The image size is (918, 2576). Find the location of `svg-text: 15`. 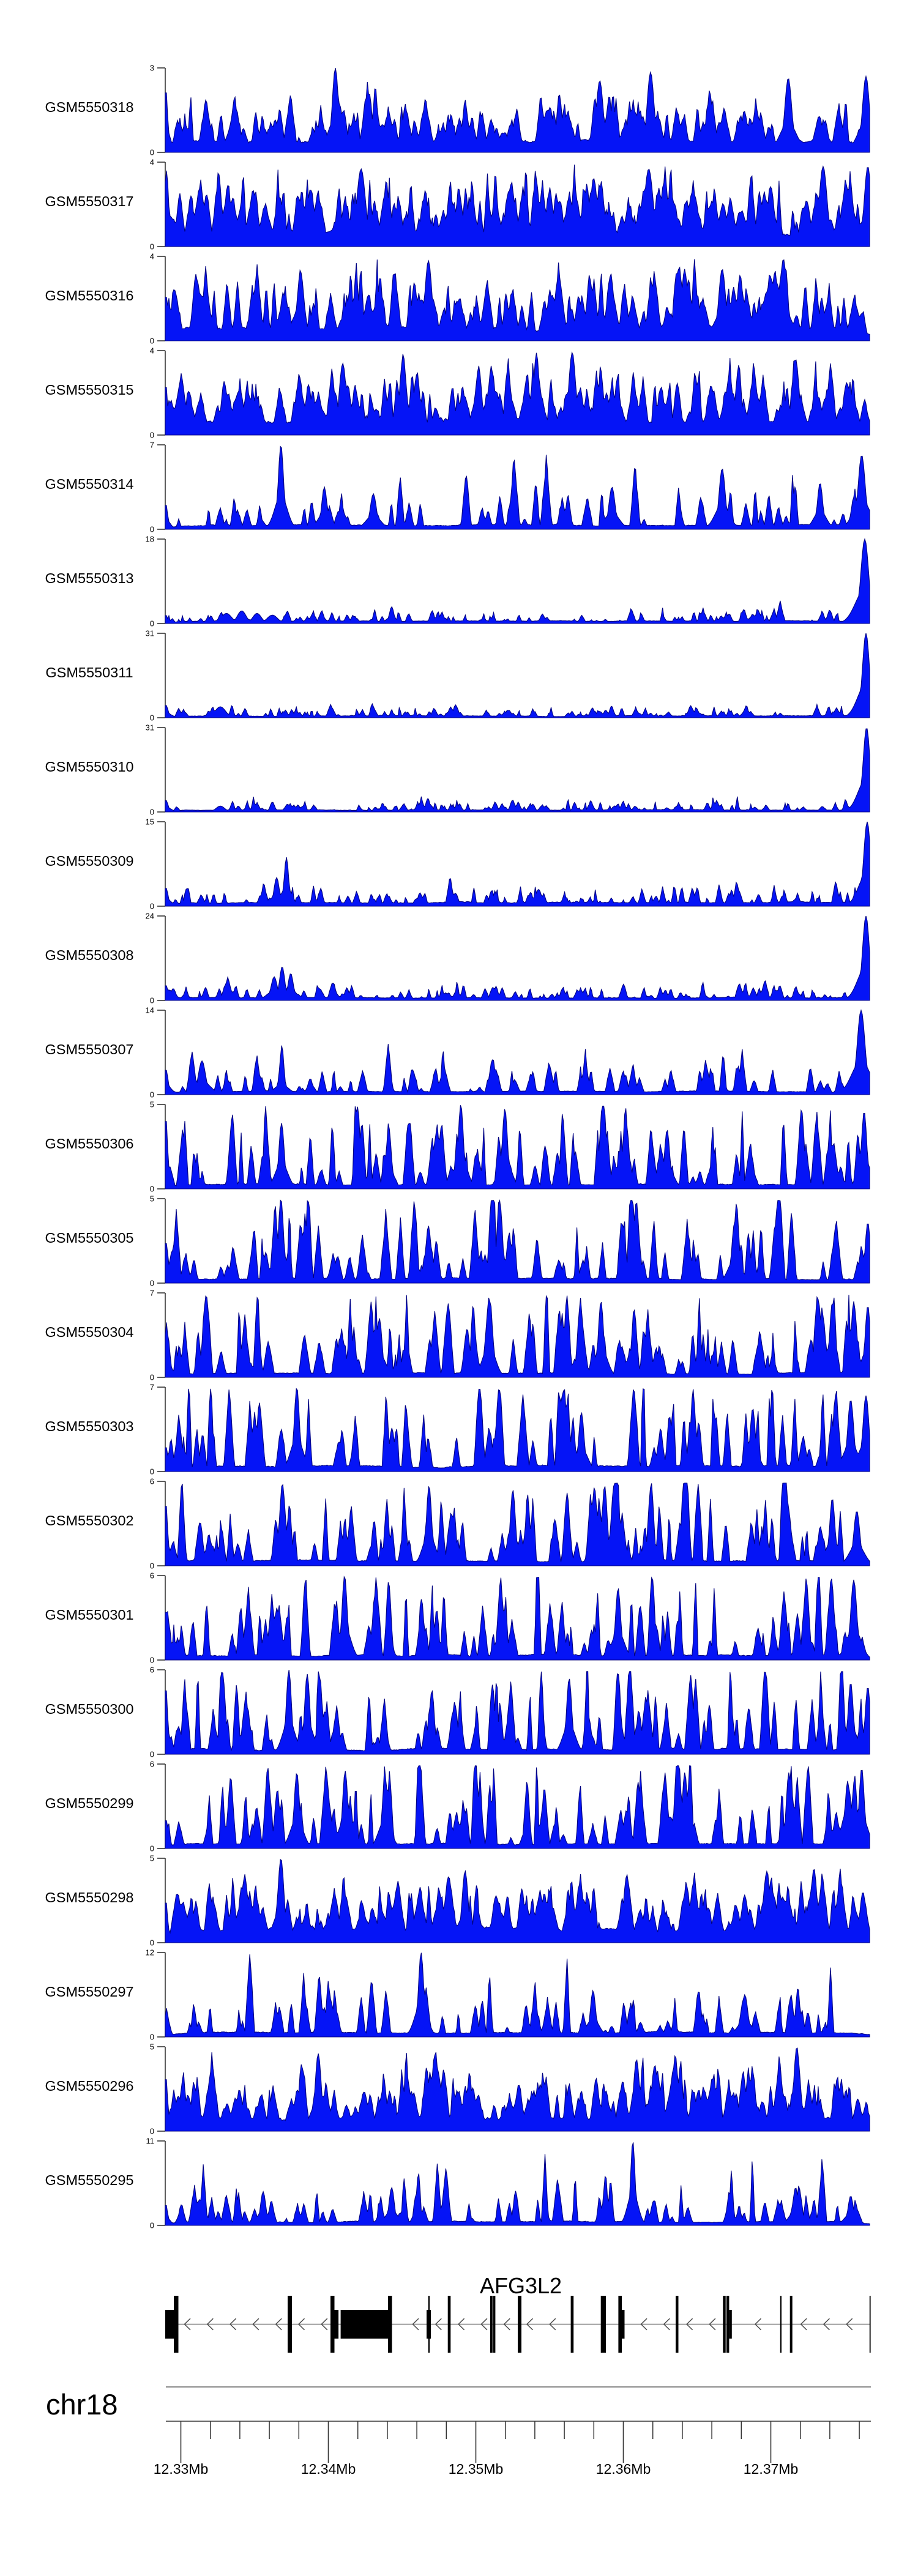

svg-text: 15 is located at coordinates (150, 822).